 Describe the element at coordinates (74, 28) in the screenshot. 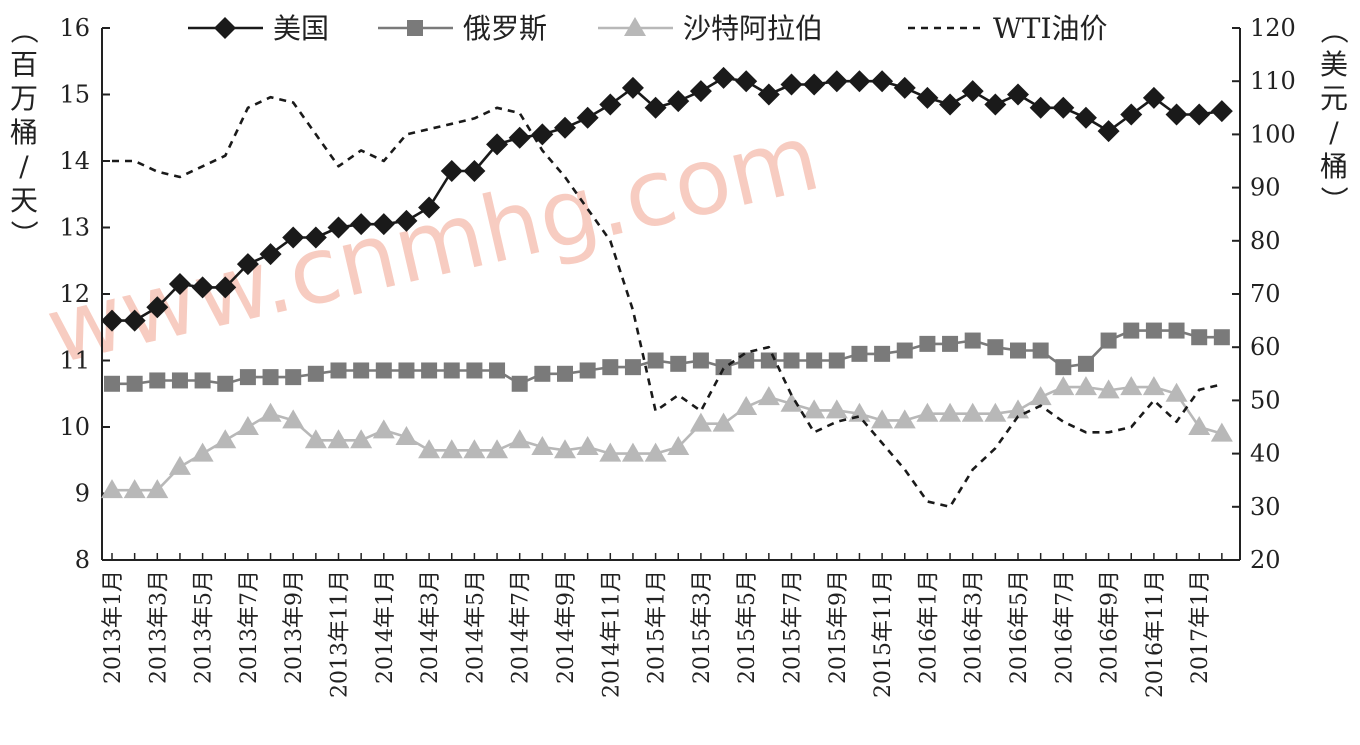

I see `left-tick-label: 16` at that location.